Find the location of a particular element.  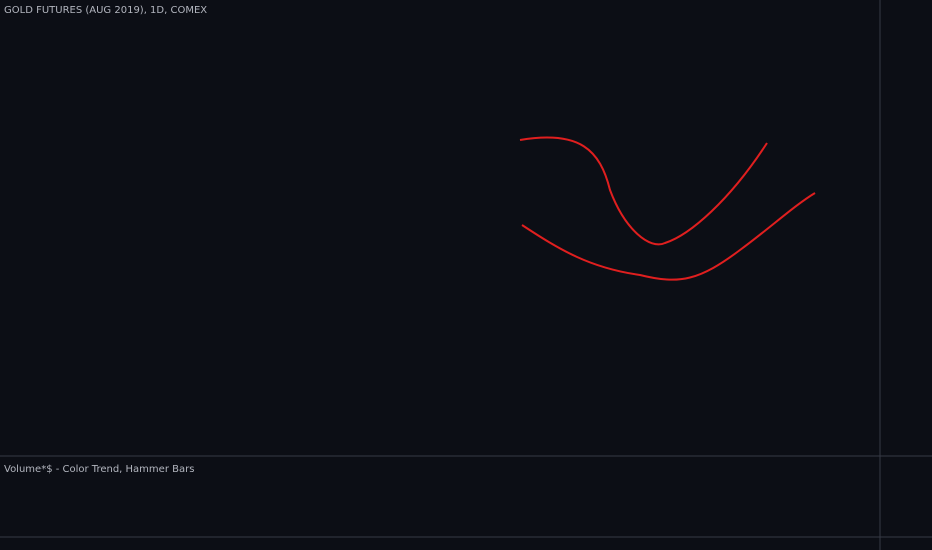

forecast-curves is located at coordinates (667, 208).